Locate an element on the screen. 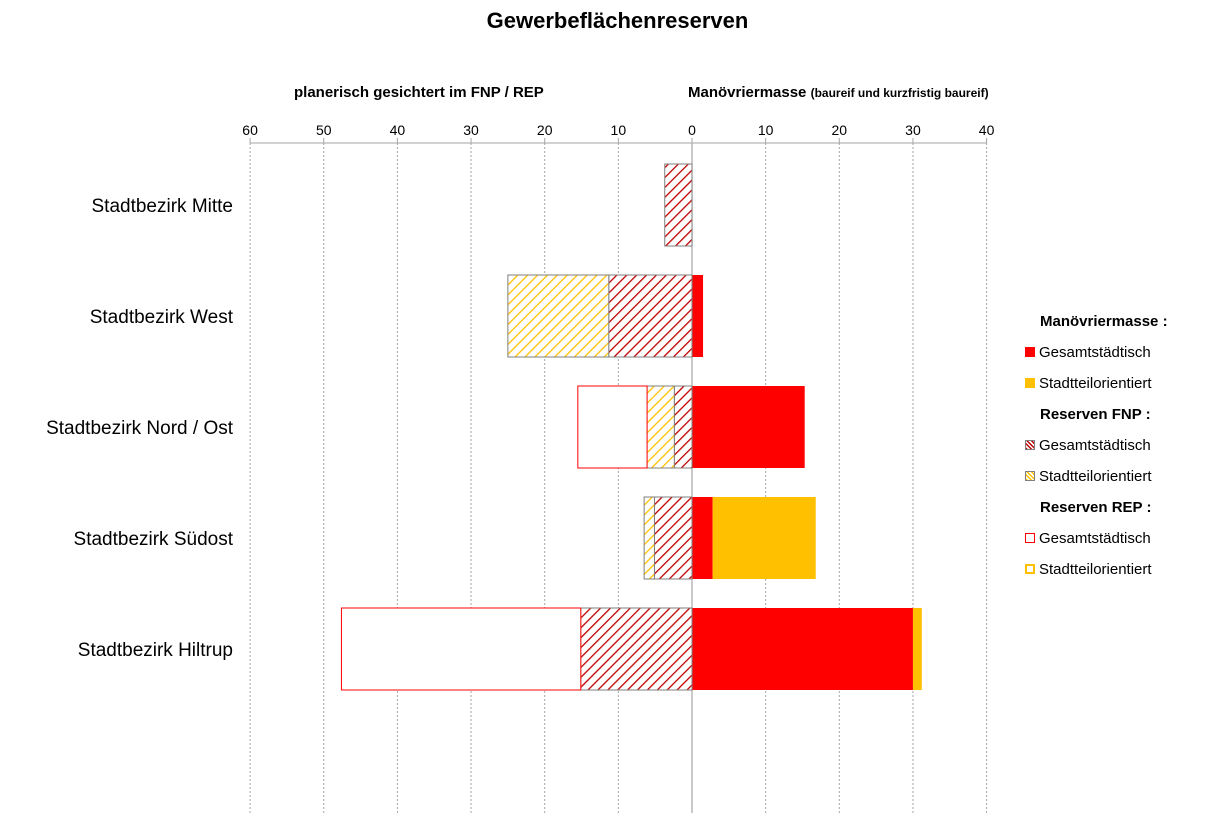  category-label: Stadtbezirk Nord / Ost is located at coordinates (140, 428).